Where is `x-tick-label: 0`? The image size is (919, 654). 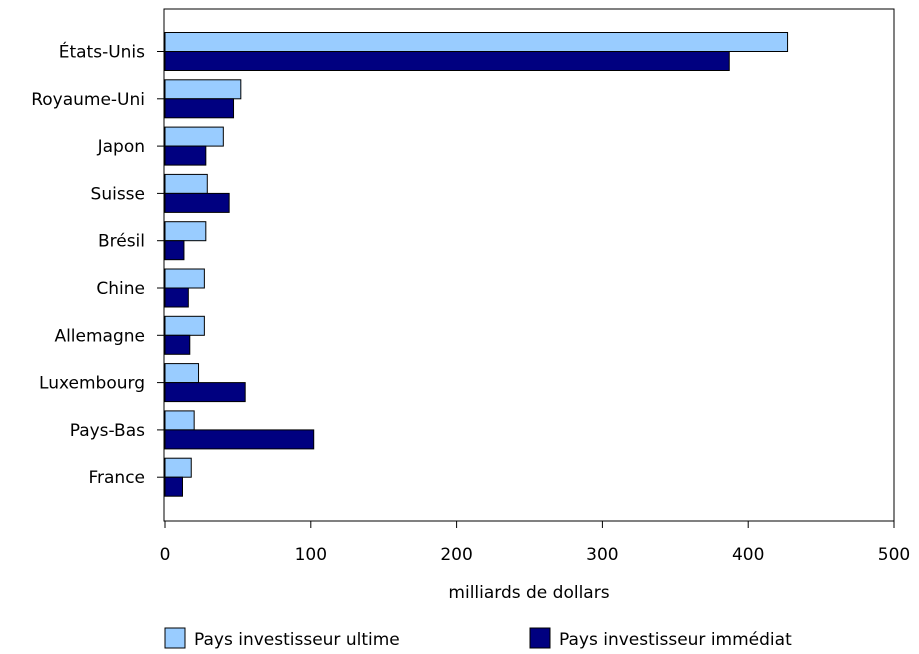
x-tick-label: 0 is located at coordinates (165, 555).